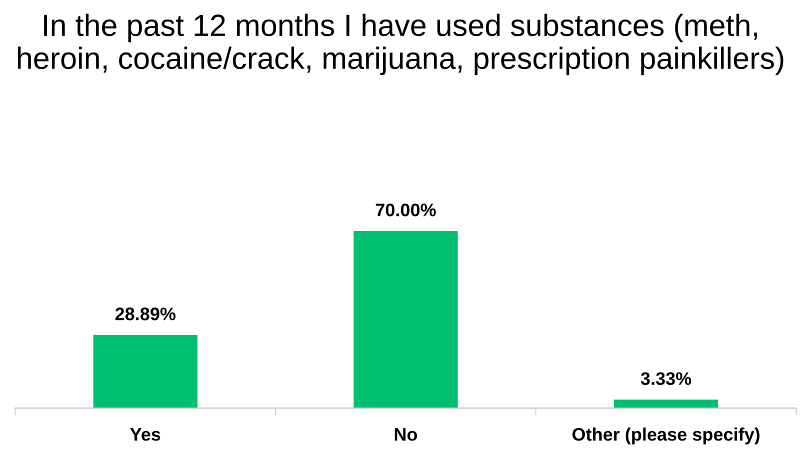 Image resolution: width=801 pixels, height=458 pixels. Describe the element at coordinates (401, 45) in the screenshot. I see `chart-title: In the past 12 months I have used substances (meth, heroin, cocaine/crack, marijuana, prescription painkillers)` at that location.